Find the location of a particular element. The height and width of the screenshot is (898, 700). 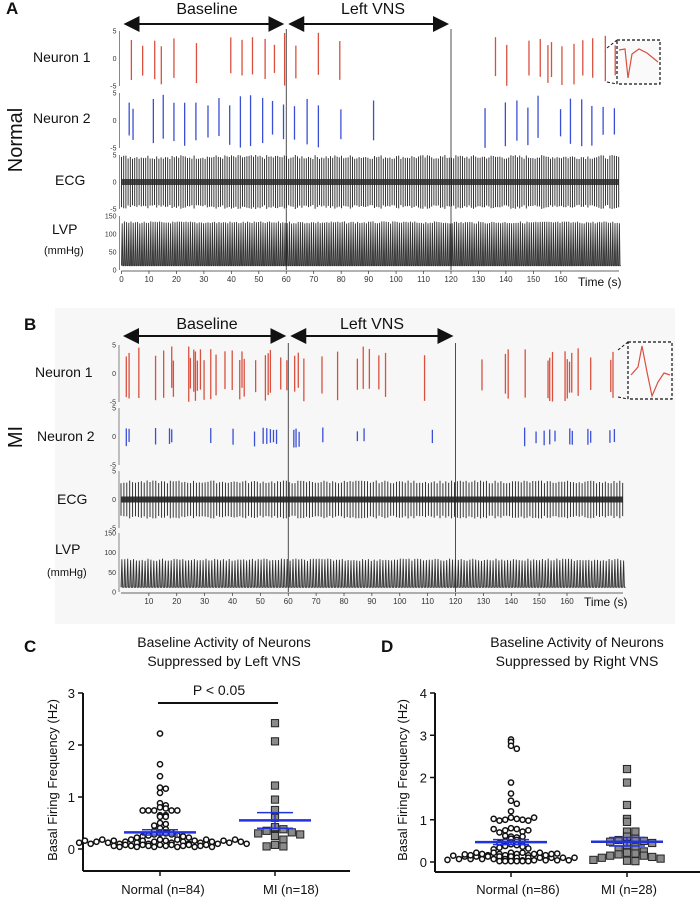

panel-a-time-tick-label: 160 is located at coordinates (561, 279).